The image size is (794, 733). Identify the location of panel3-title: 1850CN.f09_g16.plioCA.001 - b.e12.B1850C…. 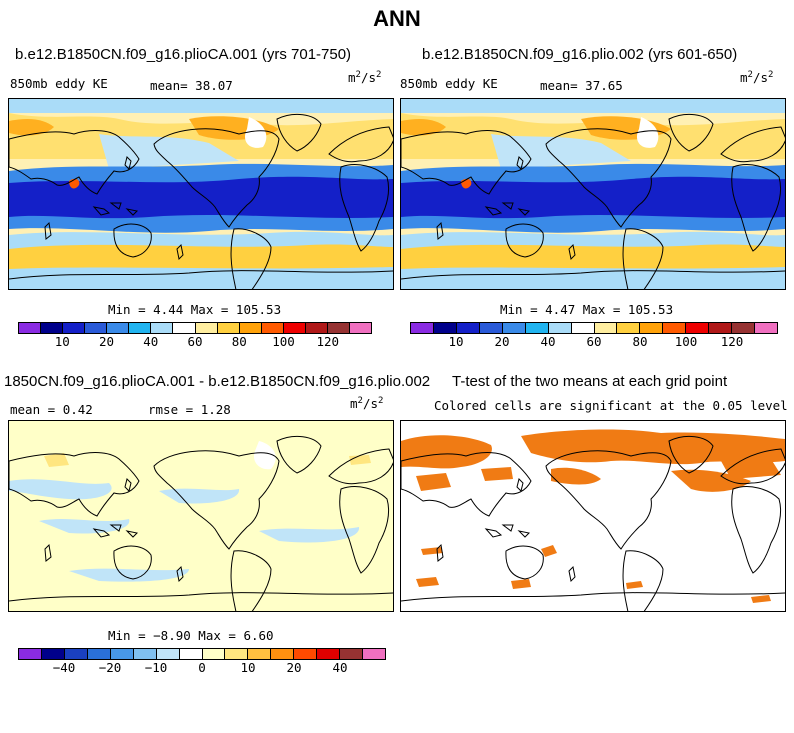
(217, 381).